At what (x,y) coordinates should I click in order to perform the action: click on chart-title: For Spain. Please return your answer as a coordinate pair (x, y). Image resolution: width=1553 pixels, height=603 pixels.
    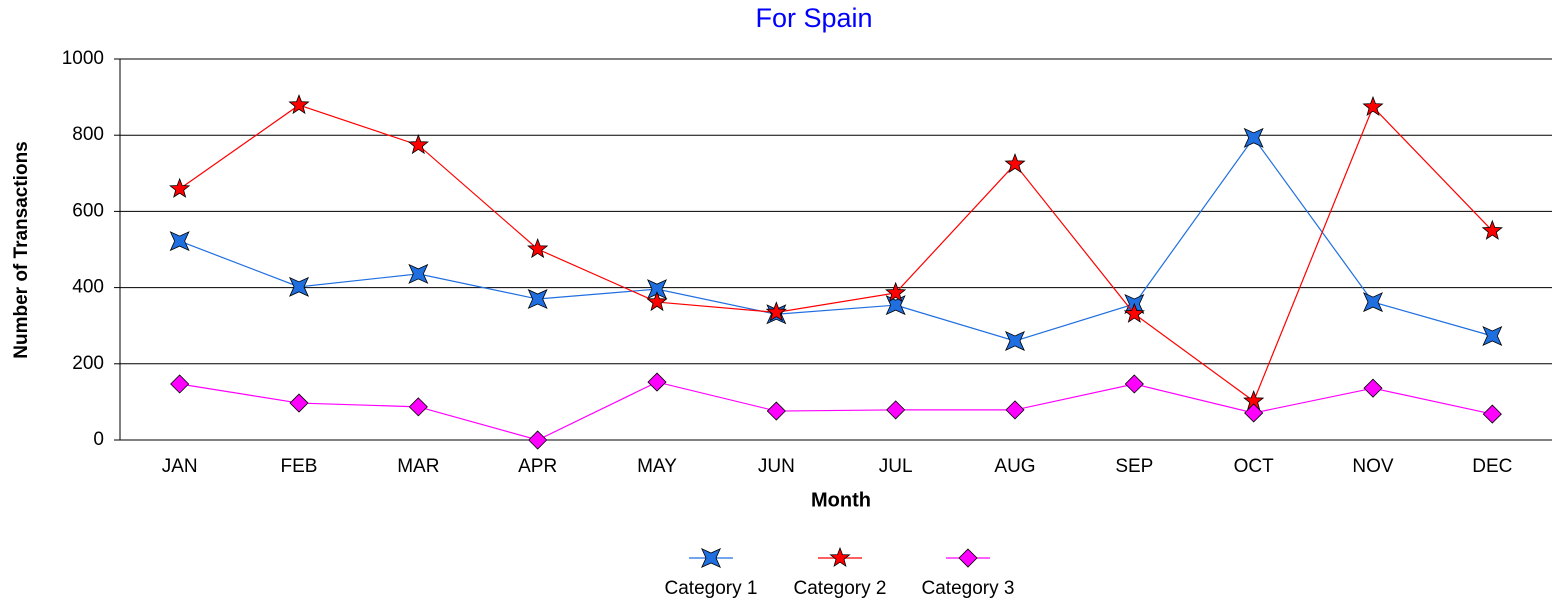
    Looking at the image, I should click on (813, 18).